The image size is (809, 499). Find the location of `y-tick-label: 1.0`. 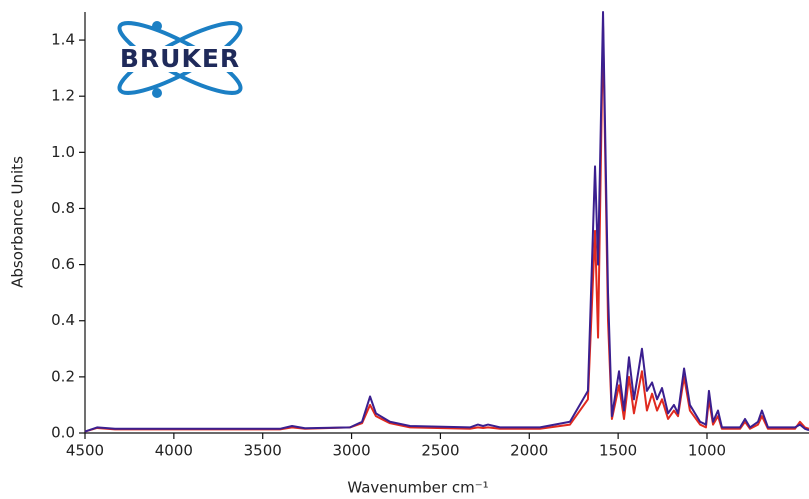

y-tick-label: 1.0 is located at coordinates (63, 152).